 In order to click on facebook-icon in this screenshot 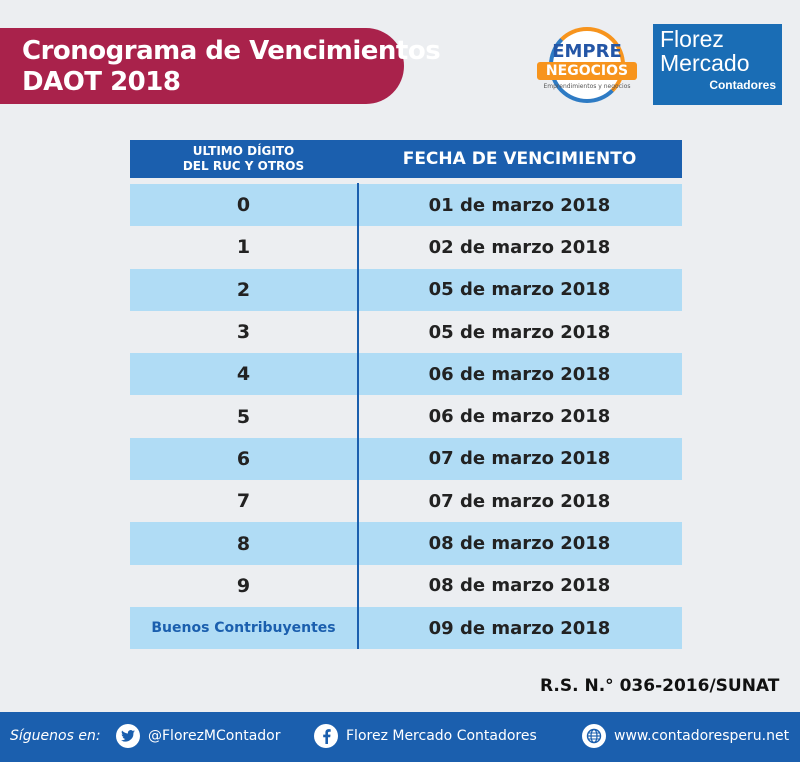, I will do `click(326, 736)`.